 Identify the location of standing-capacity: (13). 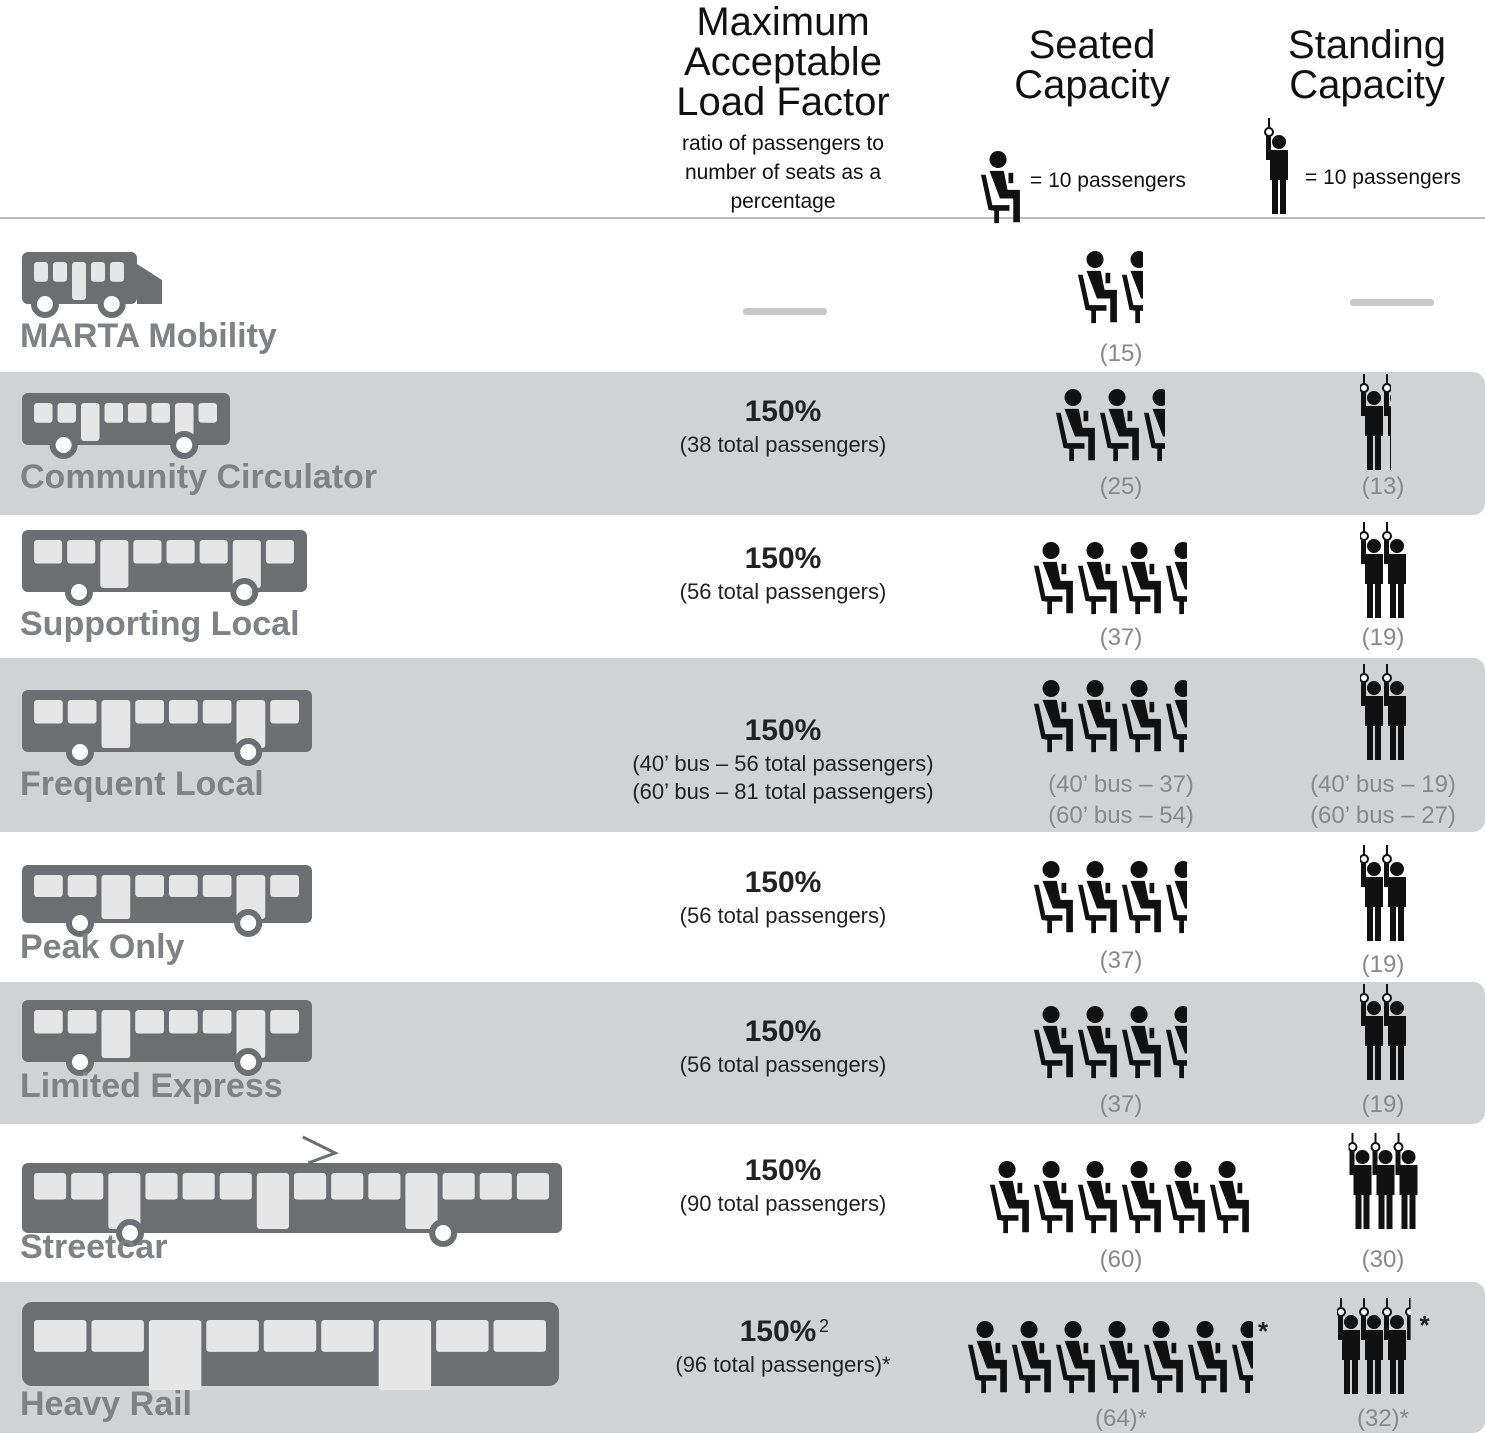
(1383, 486).